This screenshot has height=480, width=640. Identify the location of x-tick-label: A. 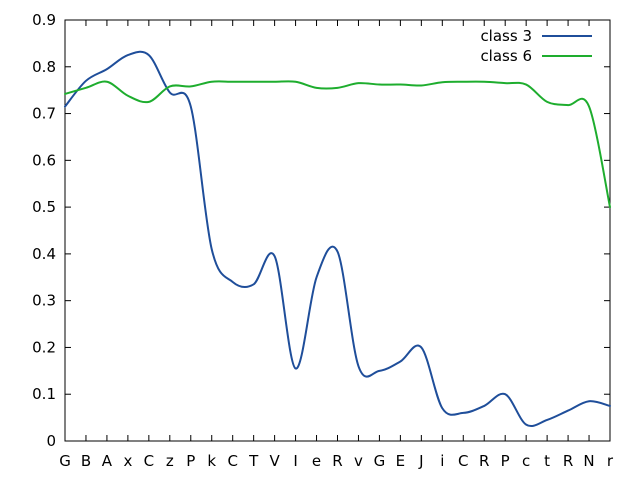
(107, 461).